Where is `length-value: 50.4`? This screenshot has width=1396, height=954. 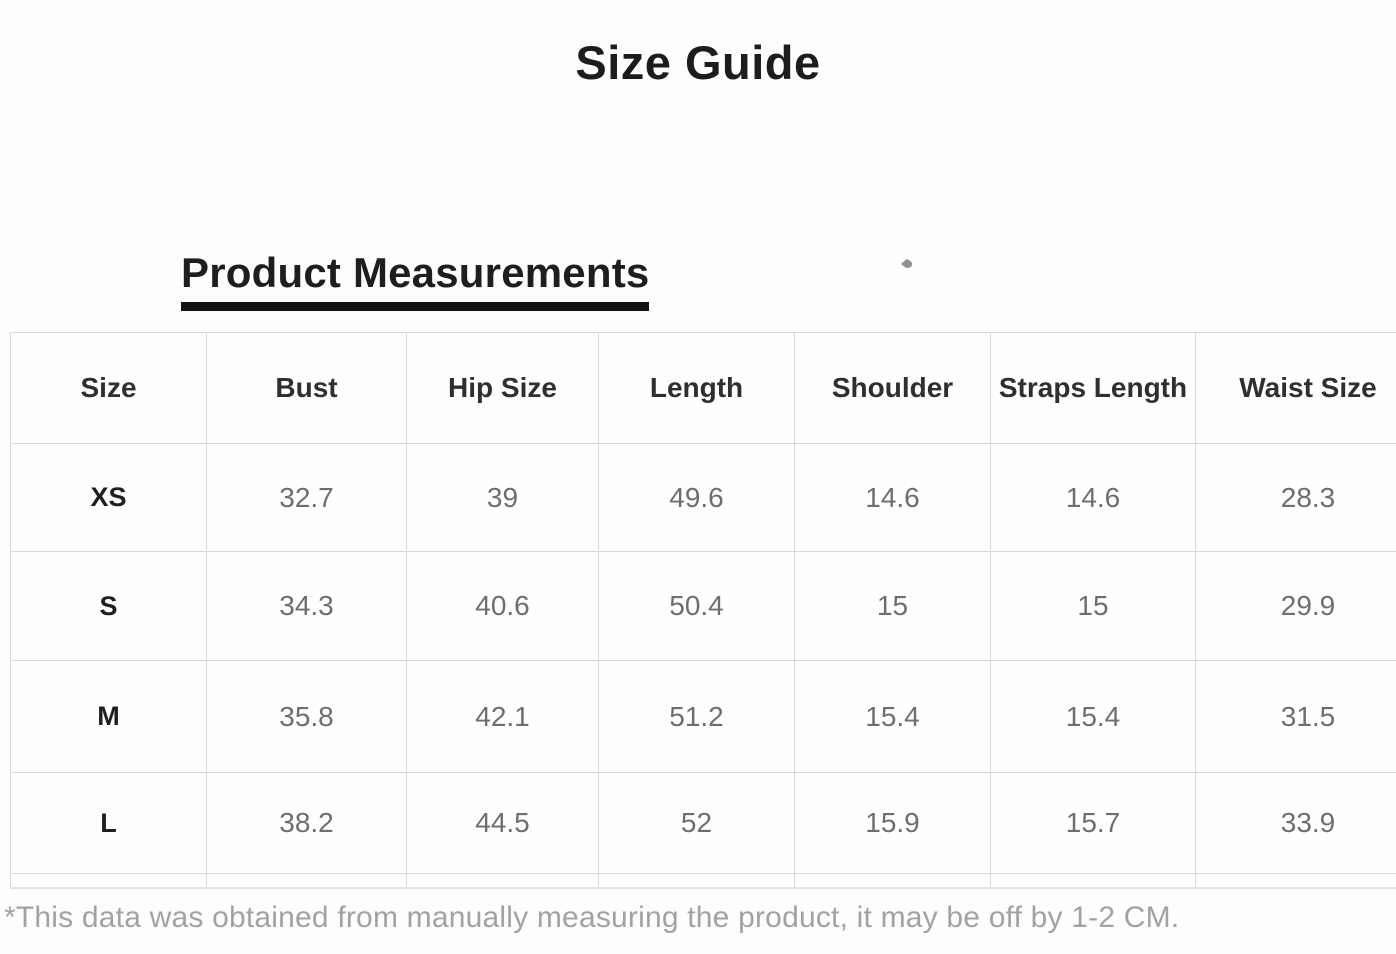
length-value: 50.4 is located at coordinates (696, 606).